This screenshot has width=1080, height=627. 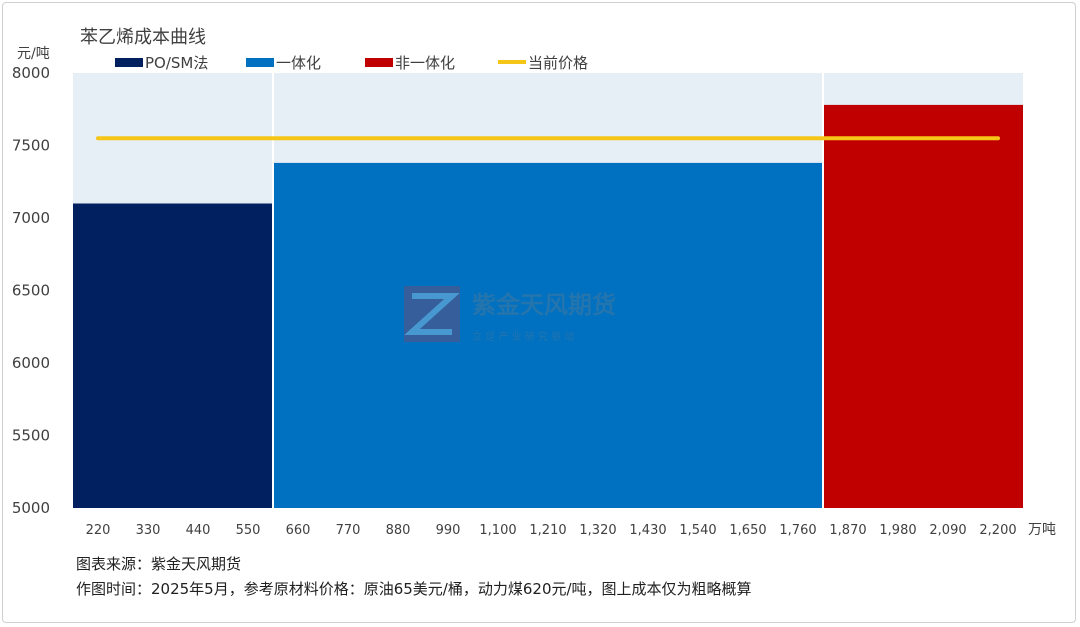 What do you see at coordinates (348, 530) in the screenshot?
I see `x-tick-label: 770` at bounding box center [348, 530].